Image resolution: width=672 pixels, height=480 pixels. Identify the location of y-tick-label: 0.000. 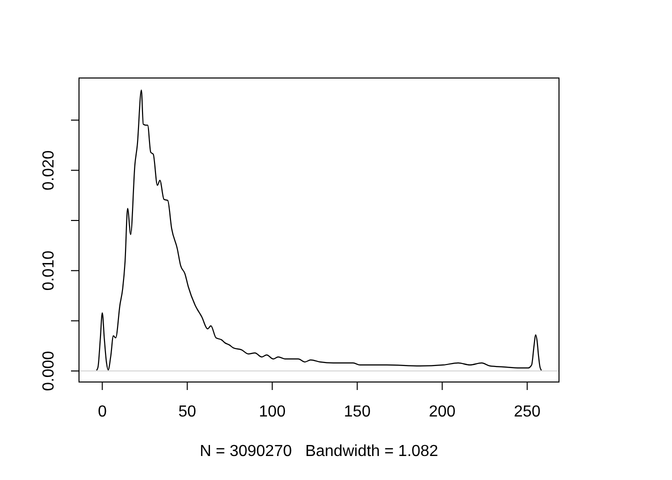
(49, 370).